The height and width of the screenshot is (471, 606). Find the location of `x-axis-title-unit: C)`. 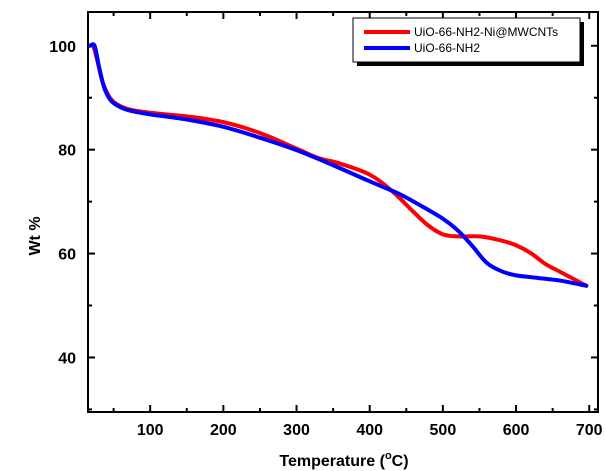

x-axis-title-unit: C) is located at coordinates (400, 461).